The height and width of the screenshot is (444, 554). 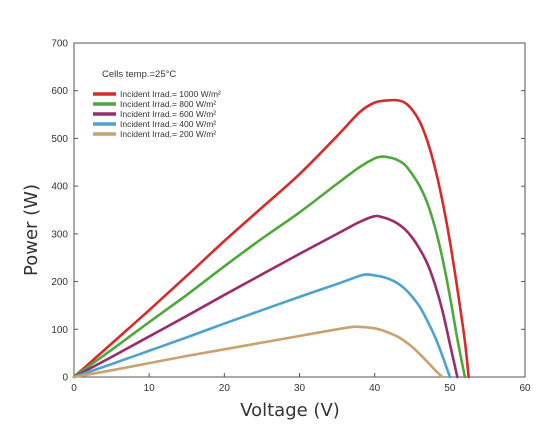 I want to click on x-tick-label: 10, so click(x=150, y=388).